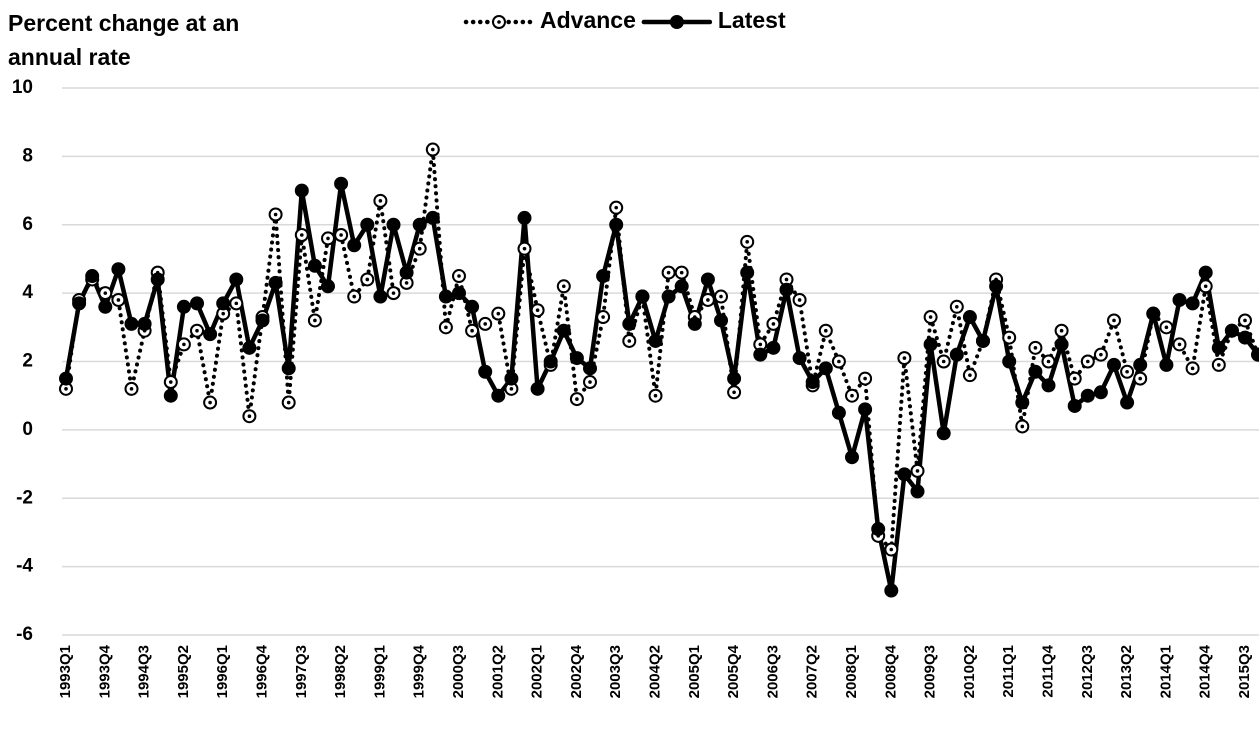 This screenshot has height=730, width=1259. What do you see at coordinates (222, 671) in the screenshot?
I see `x-tick-label: 1996Q1` at bounding box center [222, 671].